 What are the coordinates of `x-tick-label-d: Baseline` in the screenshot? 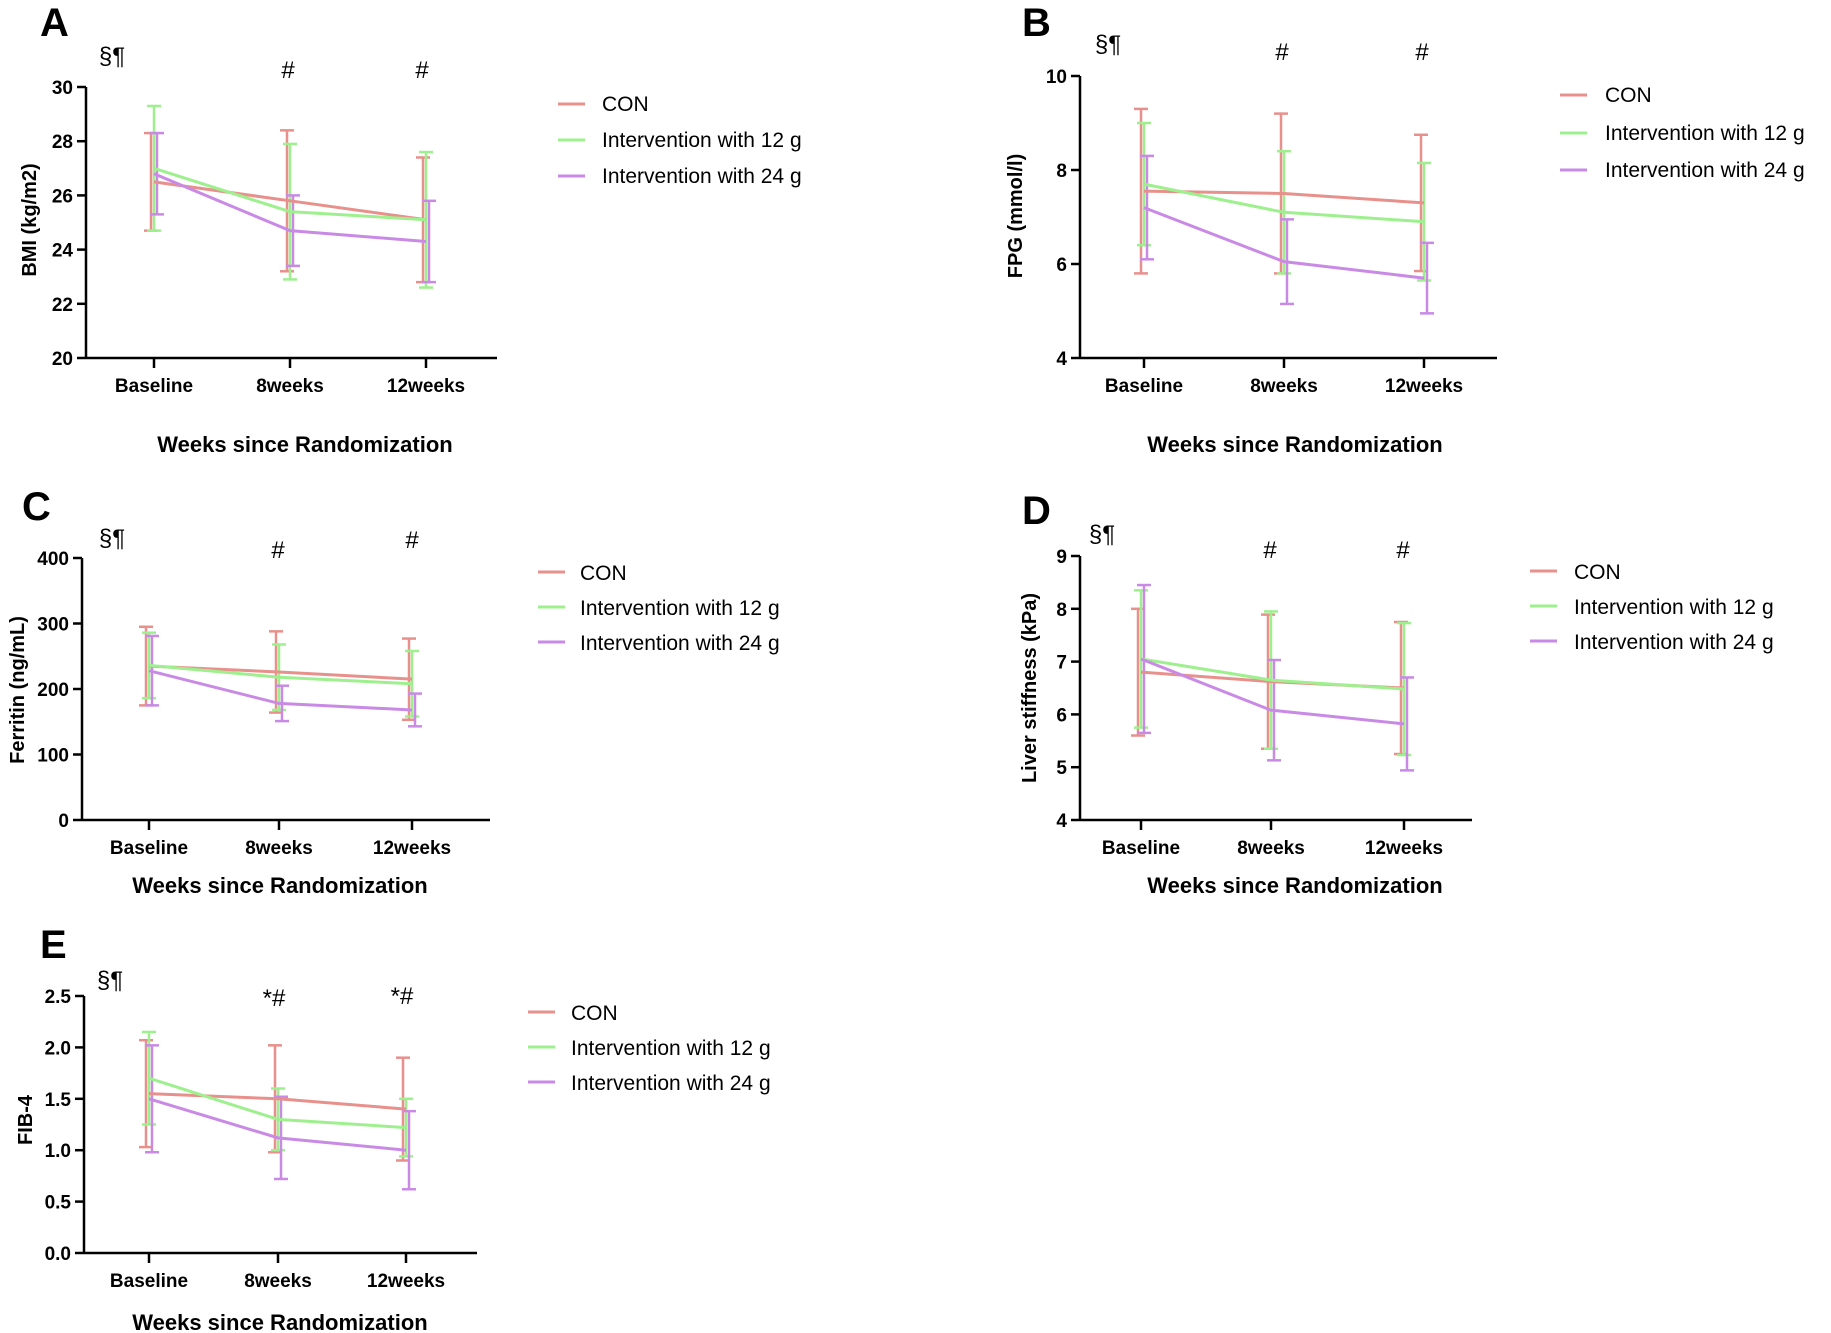 It's located at (1141, 848).